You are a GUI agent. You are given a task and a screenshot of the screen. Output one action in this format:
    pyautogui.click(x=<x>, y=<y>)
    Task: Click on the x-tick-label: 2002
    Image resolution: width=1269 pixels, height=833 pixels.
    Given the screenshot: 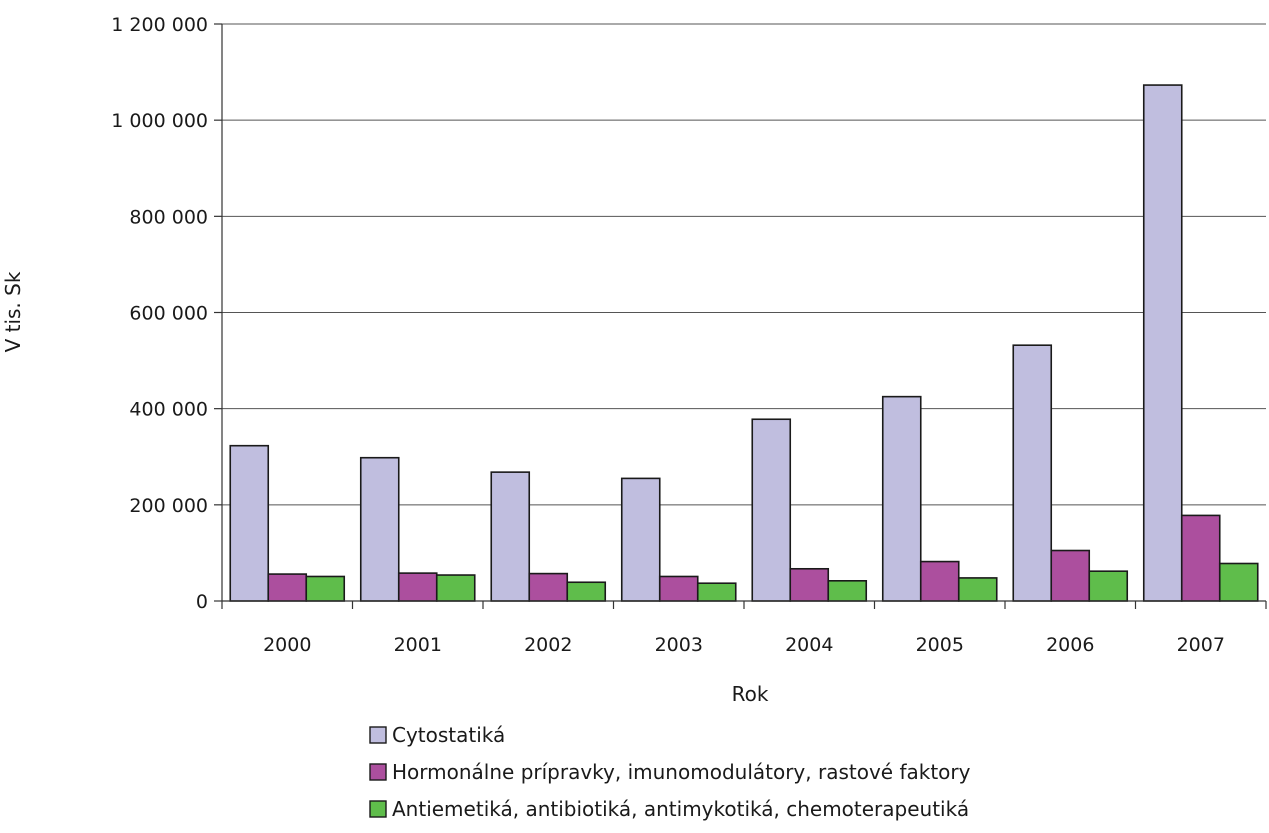 What is the action you would take?
    pyautogui.click(x=548, y=645)
    